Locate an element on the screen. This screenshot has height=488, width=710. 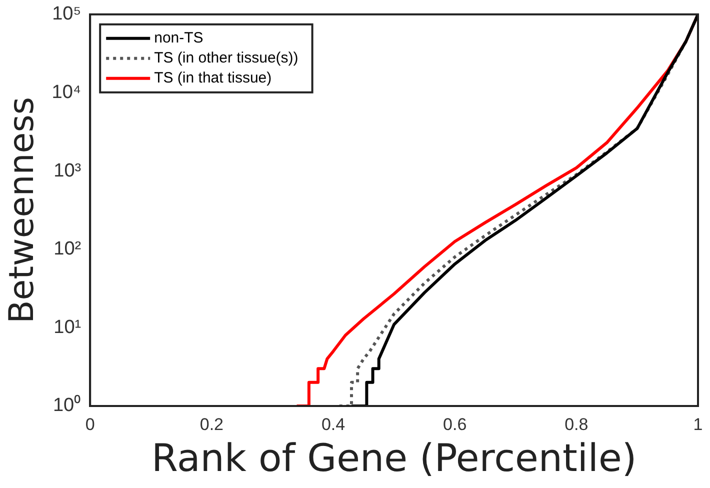
x-tick-label: 0.8 is located at coordinates (576, 424).